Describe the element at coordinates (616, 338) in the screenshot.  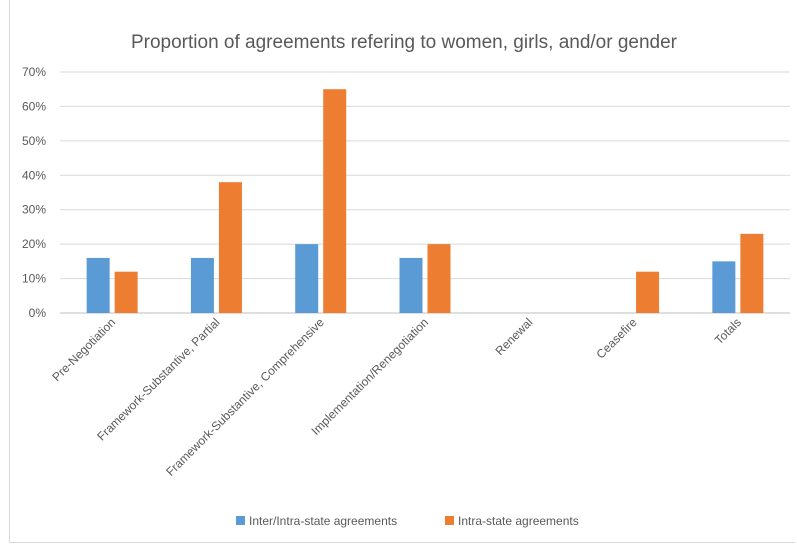
I see `x-category-label: Ceasefire` at that location.